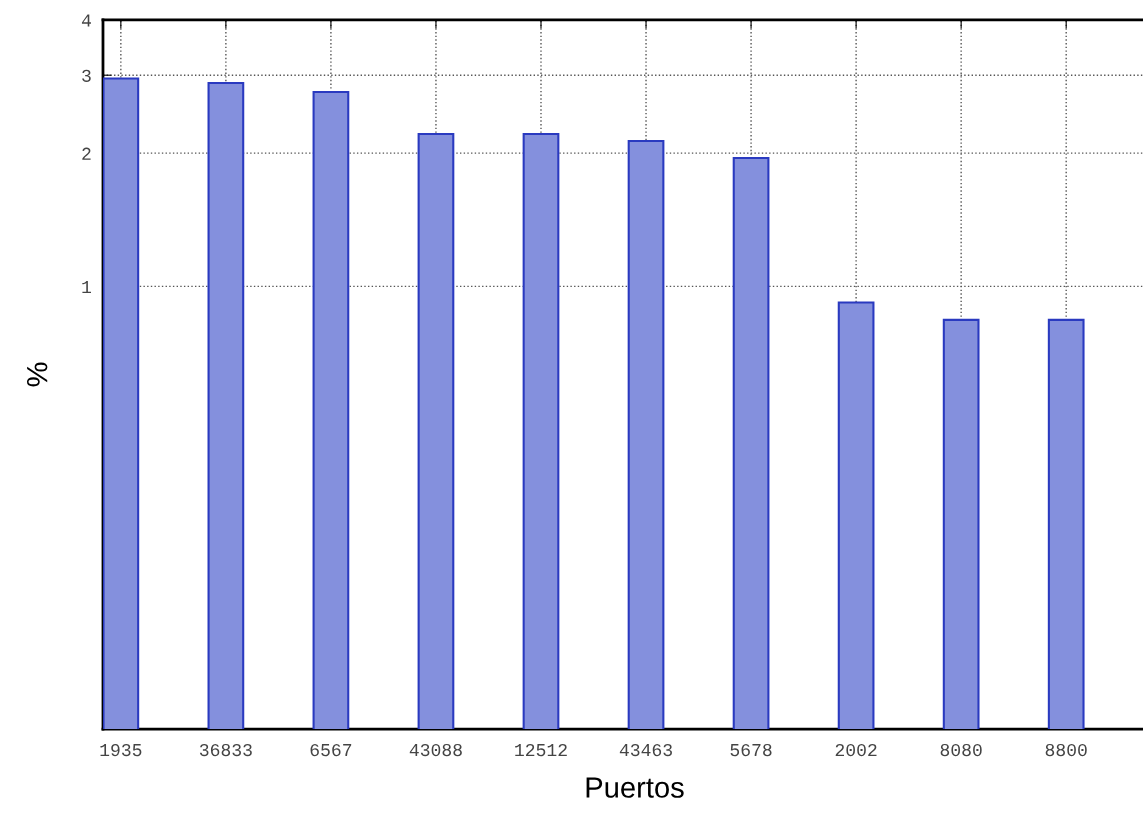  I want to click on x-tick-label: 43088, so click(435, 750).